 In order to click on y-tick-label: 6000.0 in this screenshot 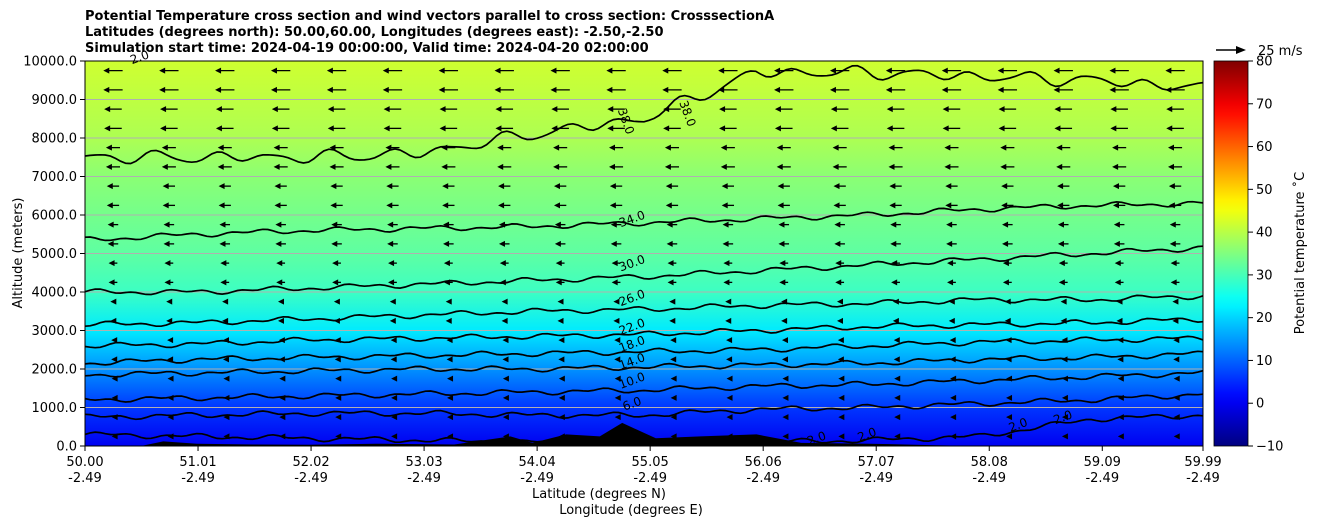, I will do `click(55, 216)`.